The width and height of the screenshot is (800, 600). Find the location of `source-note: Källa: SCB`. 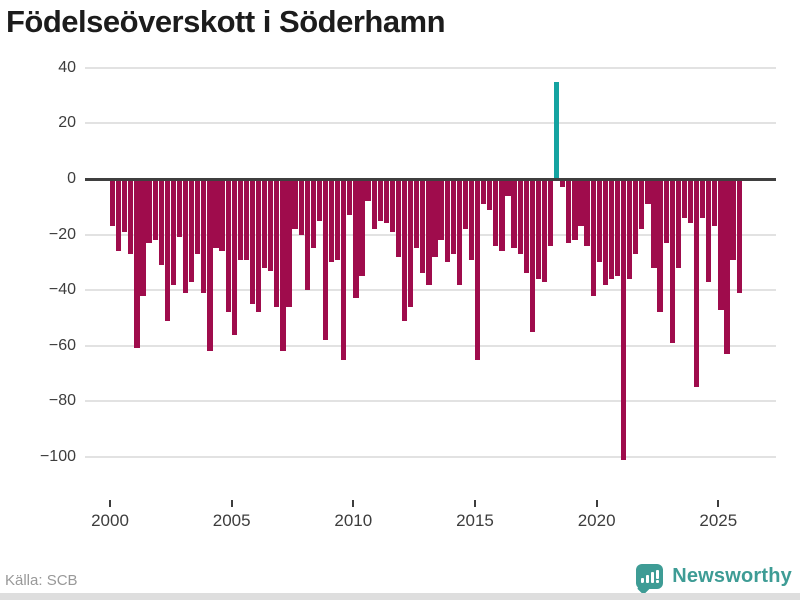

source-note: Källa: SCB is located at coordinates (41, 580).